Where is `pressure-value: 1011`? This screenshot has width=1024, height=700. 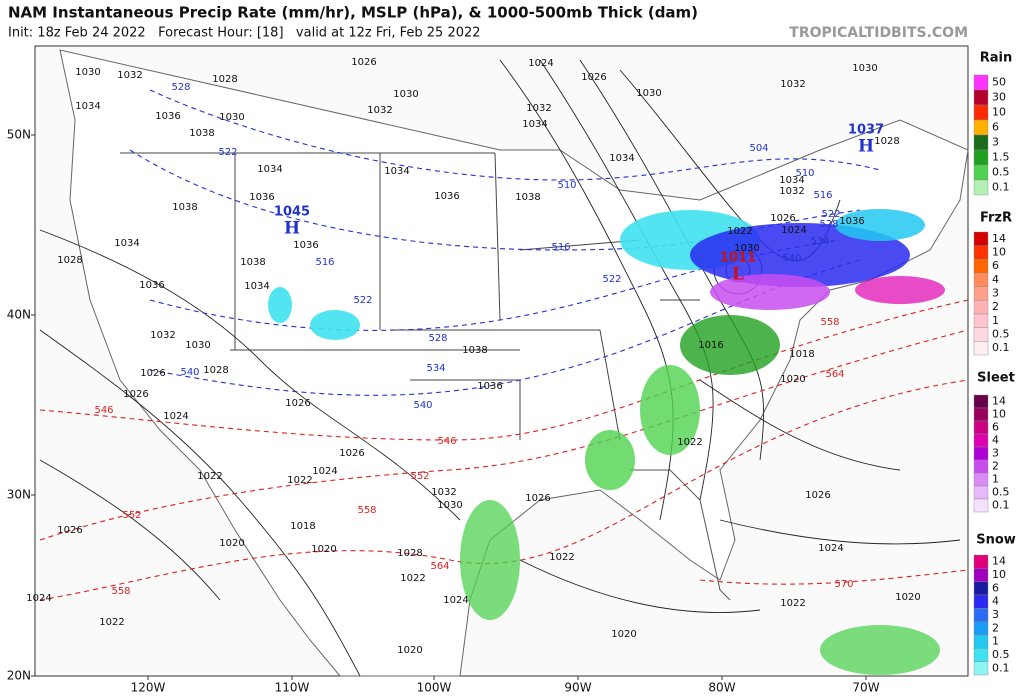 pressure-value: 1011 is located at coordinates (738, 258).